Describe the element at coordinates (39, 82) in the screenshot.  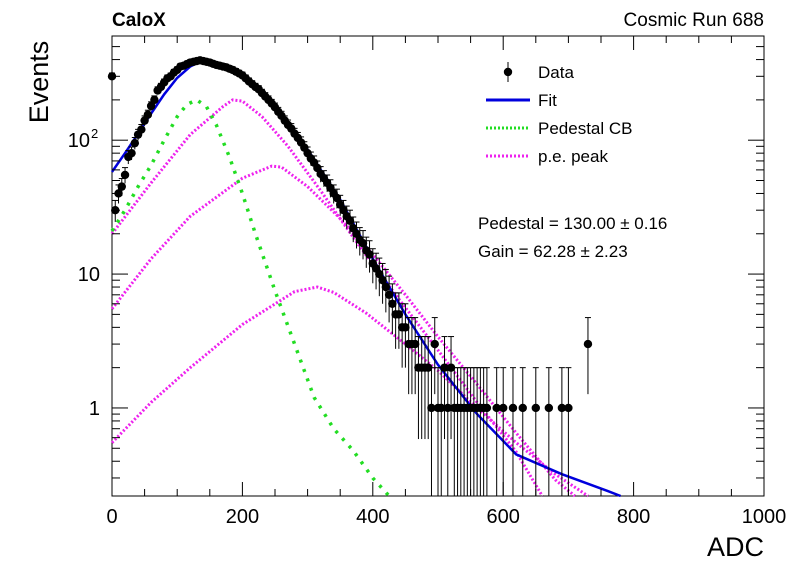
I see `y-axis-label: Events` at that location.